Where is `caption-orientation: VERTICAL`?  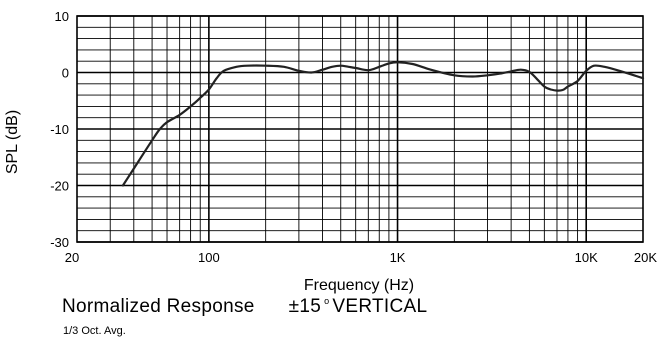 caption-orientation: VERTICAL is located at coordinates (380, 306).